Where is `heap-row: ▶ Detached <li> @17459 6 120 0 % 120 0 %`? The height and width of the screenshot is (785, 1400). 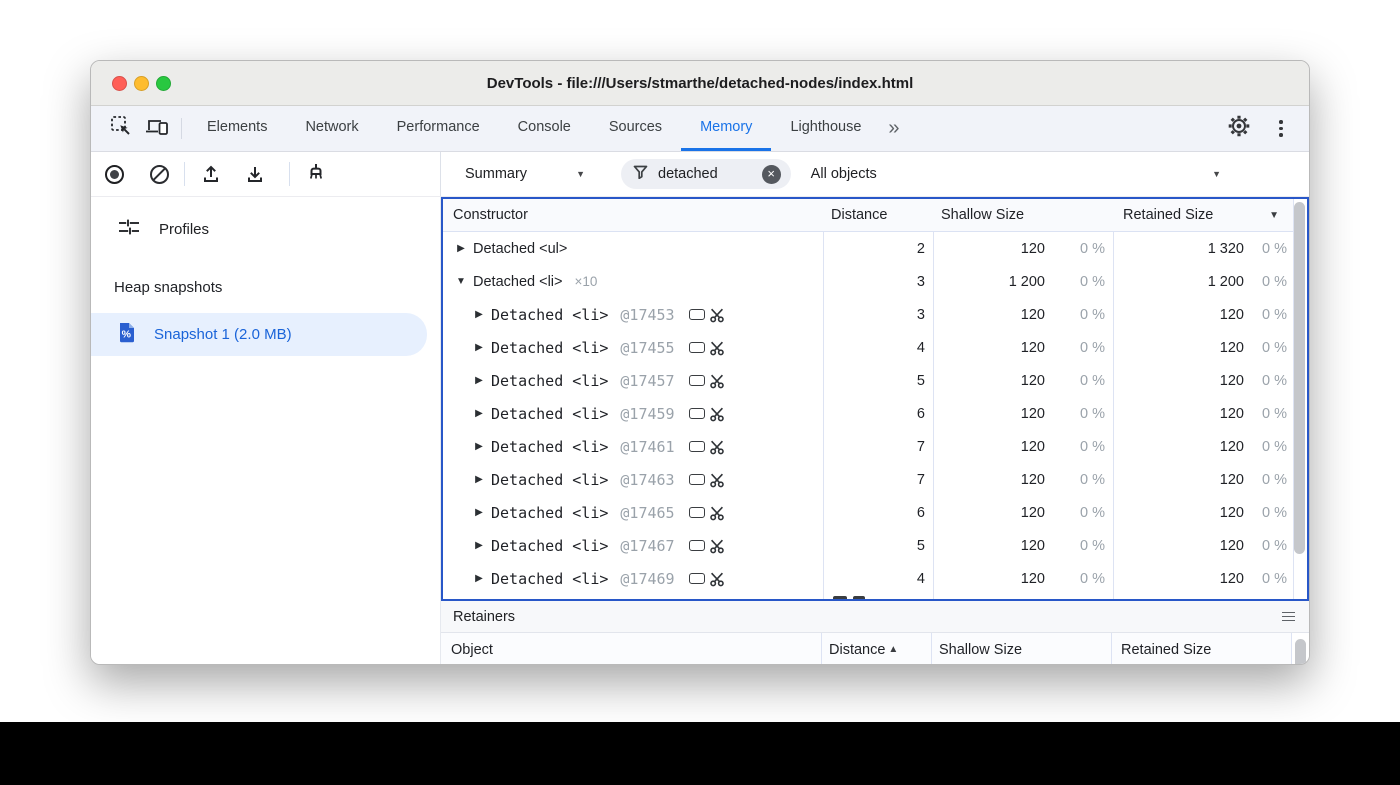 heap-row: ▶ Detached <li> @17459 6 120 0 % 120 0 % is located at coordinates (868, 413).